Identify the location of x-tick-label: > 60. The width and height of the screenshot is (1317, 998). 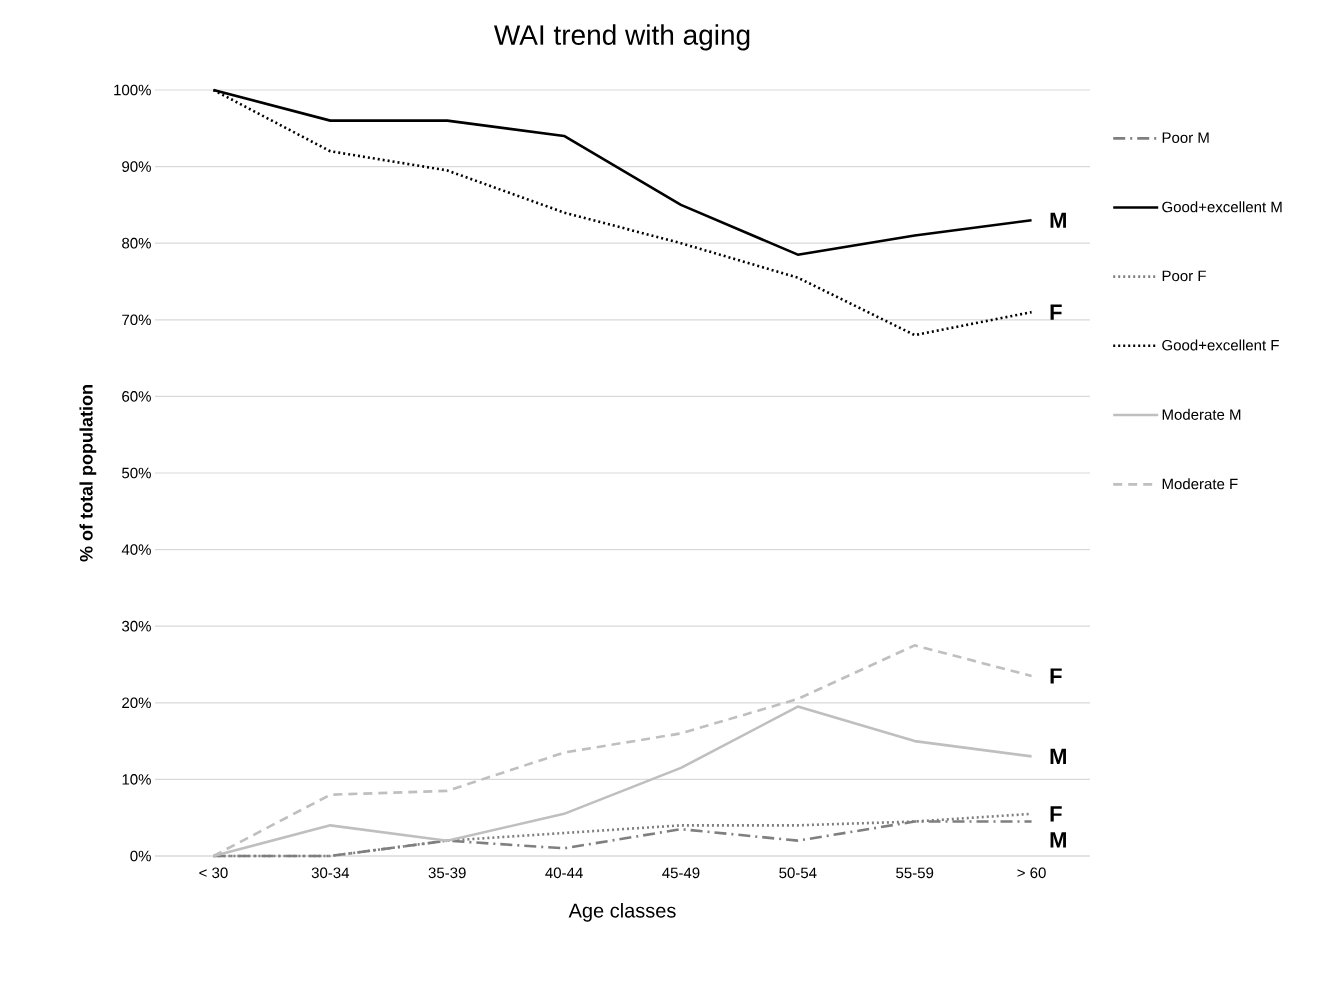
(1031, 873).